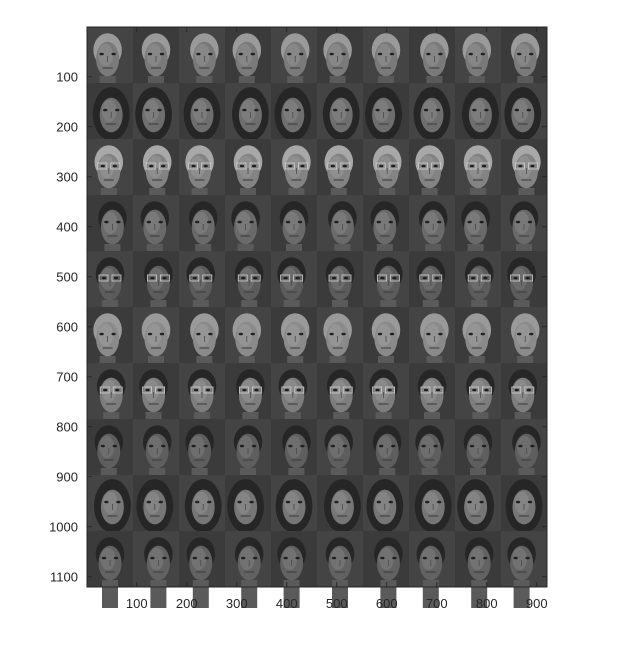  I want to click on x-tick-label: 900, so click(537, 603).